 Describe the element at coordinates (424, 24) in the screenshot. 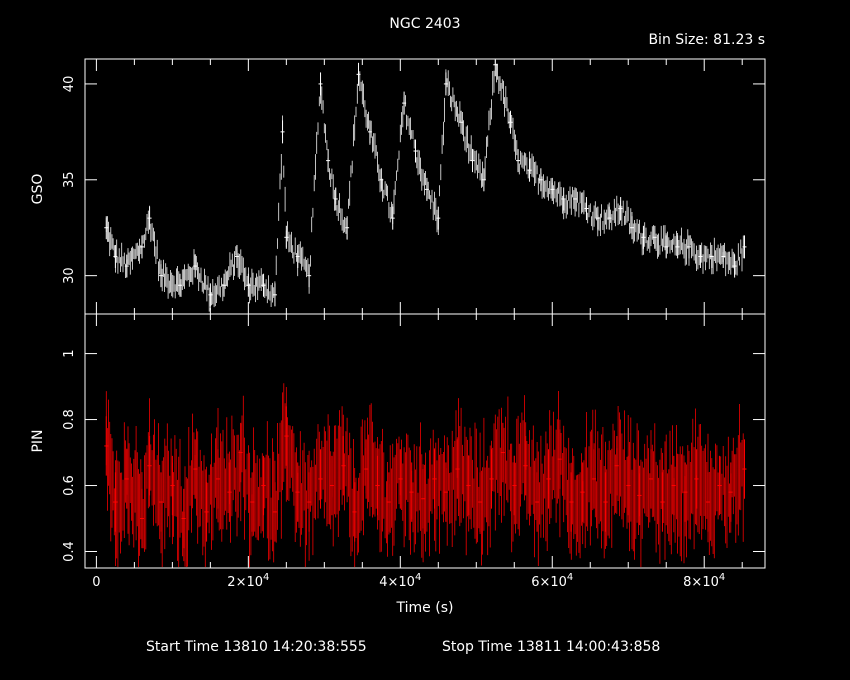

I see `chart-title: NGC 2403` at that location.